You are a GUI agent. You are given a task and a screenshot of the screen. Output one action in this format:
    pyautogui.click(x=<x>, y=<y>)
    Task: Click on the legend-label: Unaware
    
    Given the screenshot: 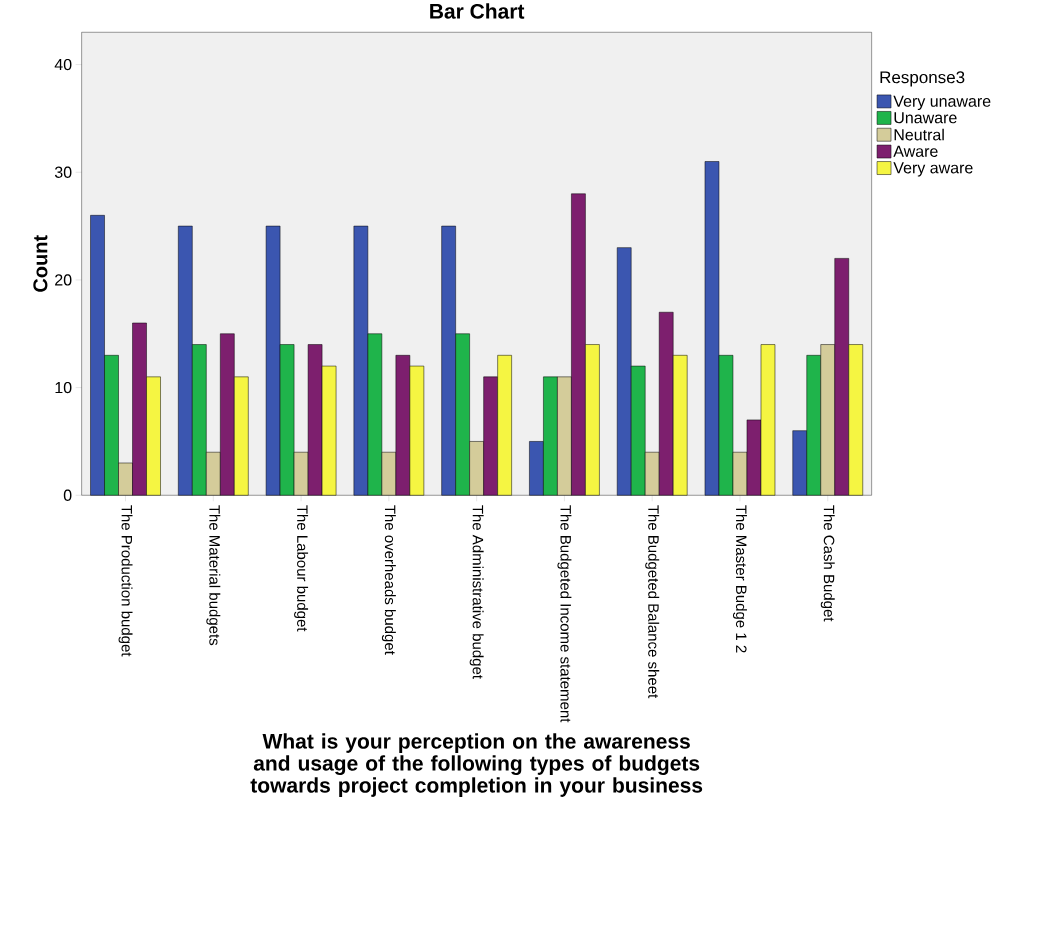 What is the action you would take?
    pyautogui.click(x=925, y=118)
    